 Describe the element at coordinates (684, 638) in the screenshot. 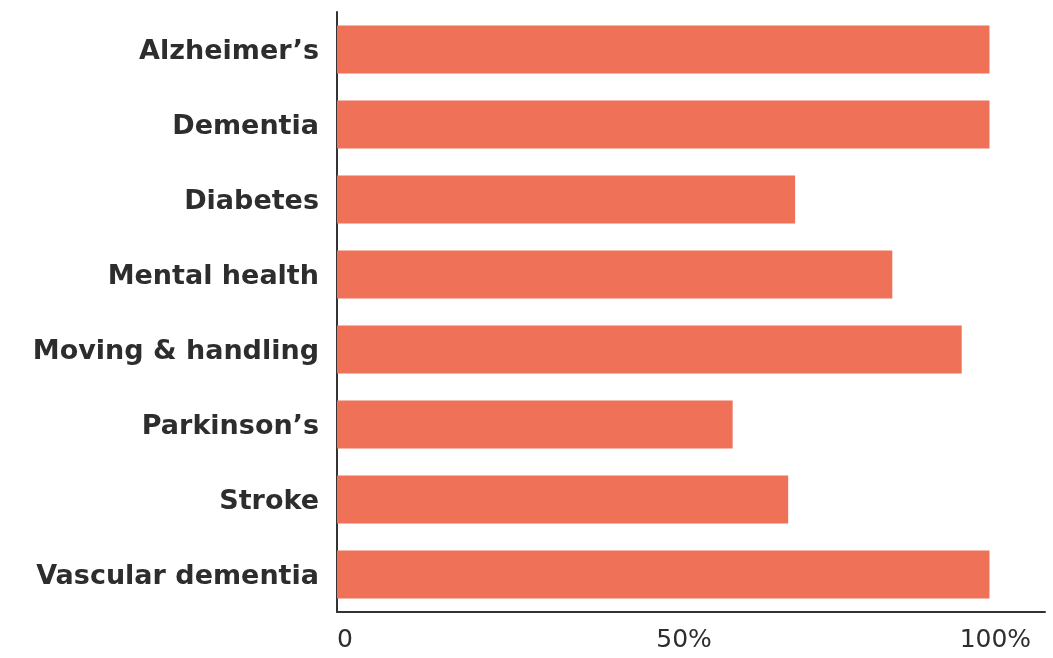

I see `x-tick-label: 50%` at that location.